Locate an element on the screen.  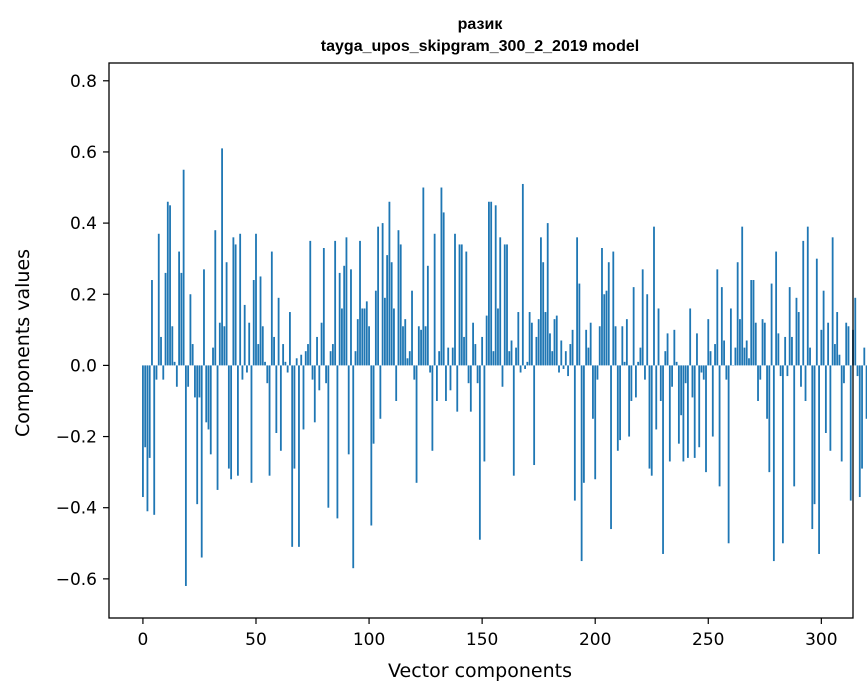
x-axis-label: Vector components is located at coordinates (480, 671).